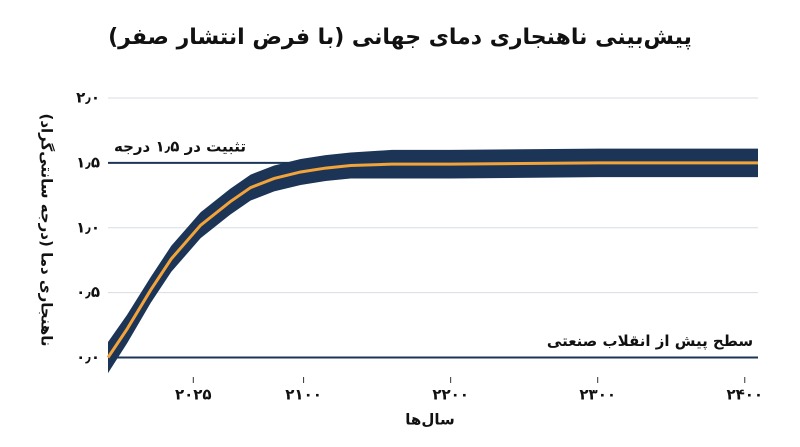 This screenshot has height=447, width=800. I want to click on annotation: سطح پیش از انقلاب صنعتی, so click(650, 341).